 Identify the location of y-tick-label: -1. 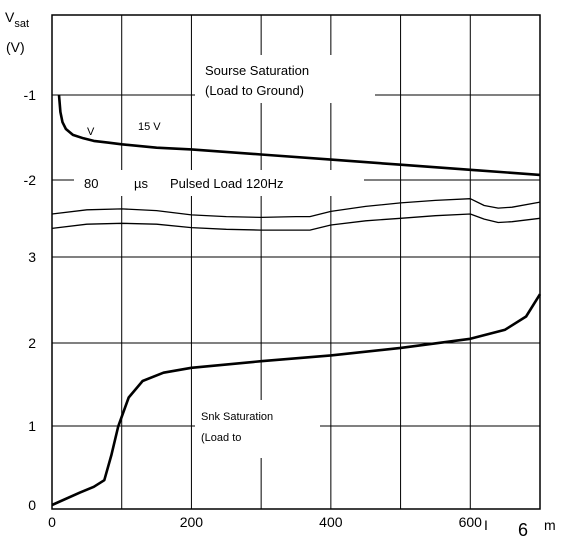
(30, 95).